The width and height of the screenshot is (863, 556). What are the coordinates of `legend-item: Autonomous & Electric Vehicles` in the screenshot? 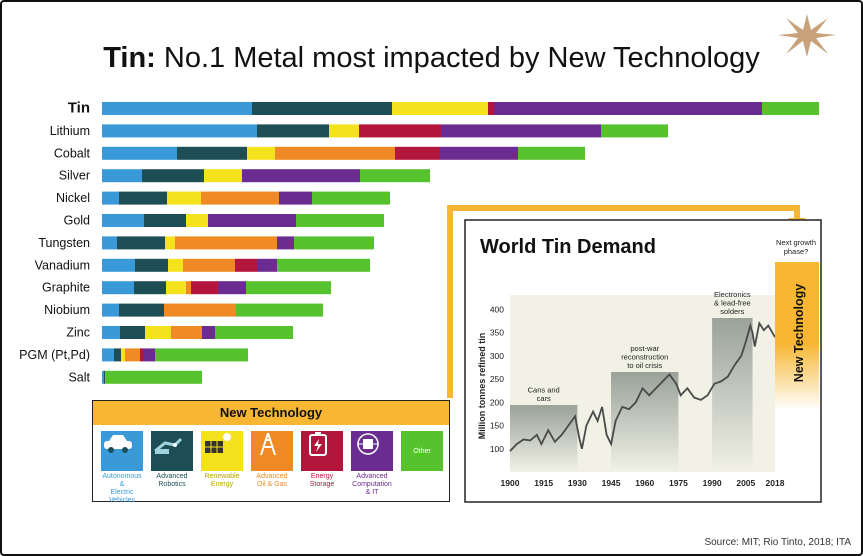 It's located at (122, 468).